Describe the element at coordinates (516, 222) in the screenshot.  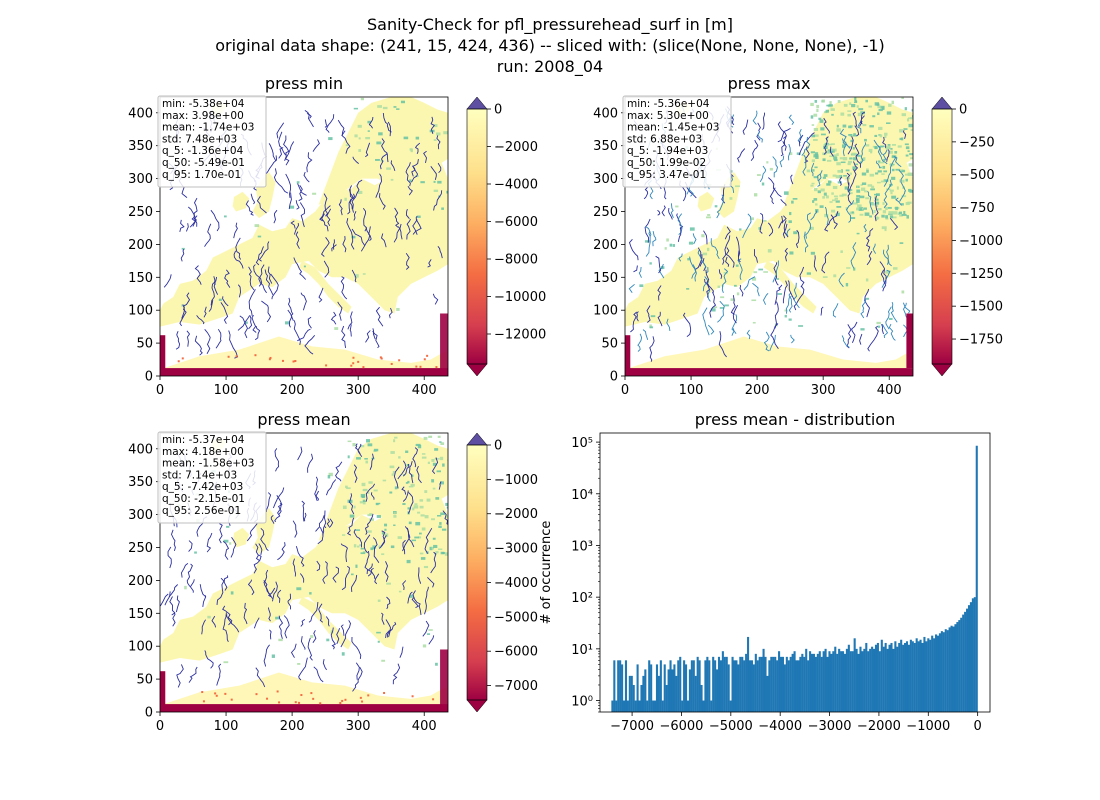
I see `press-min-colorbar-tick-label: −6000` at that location.